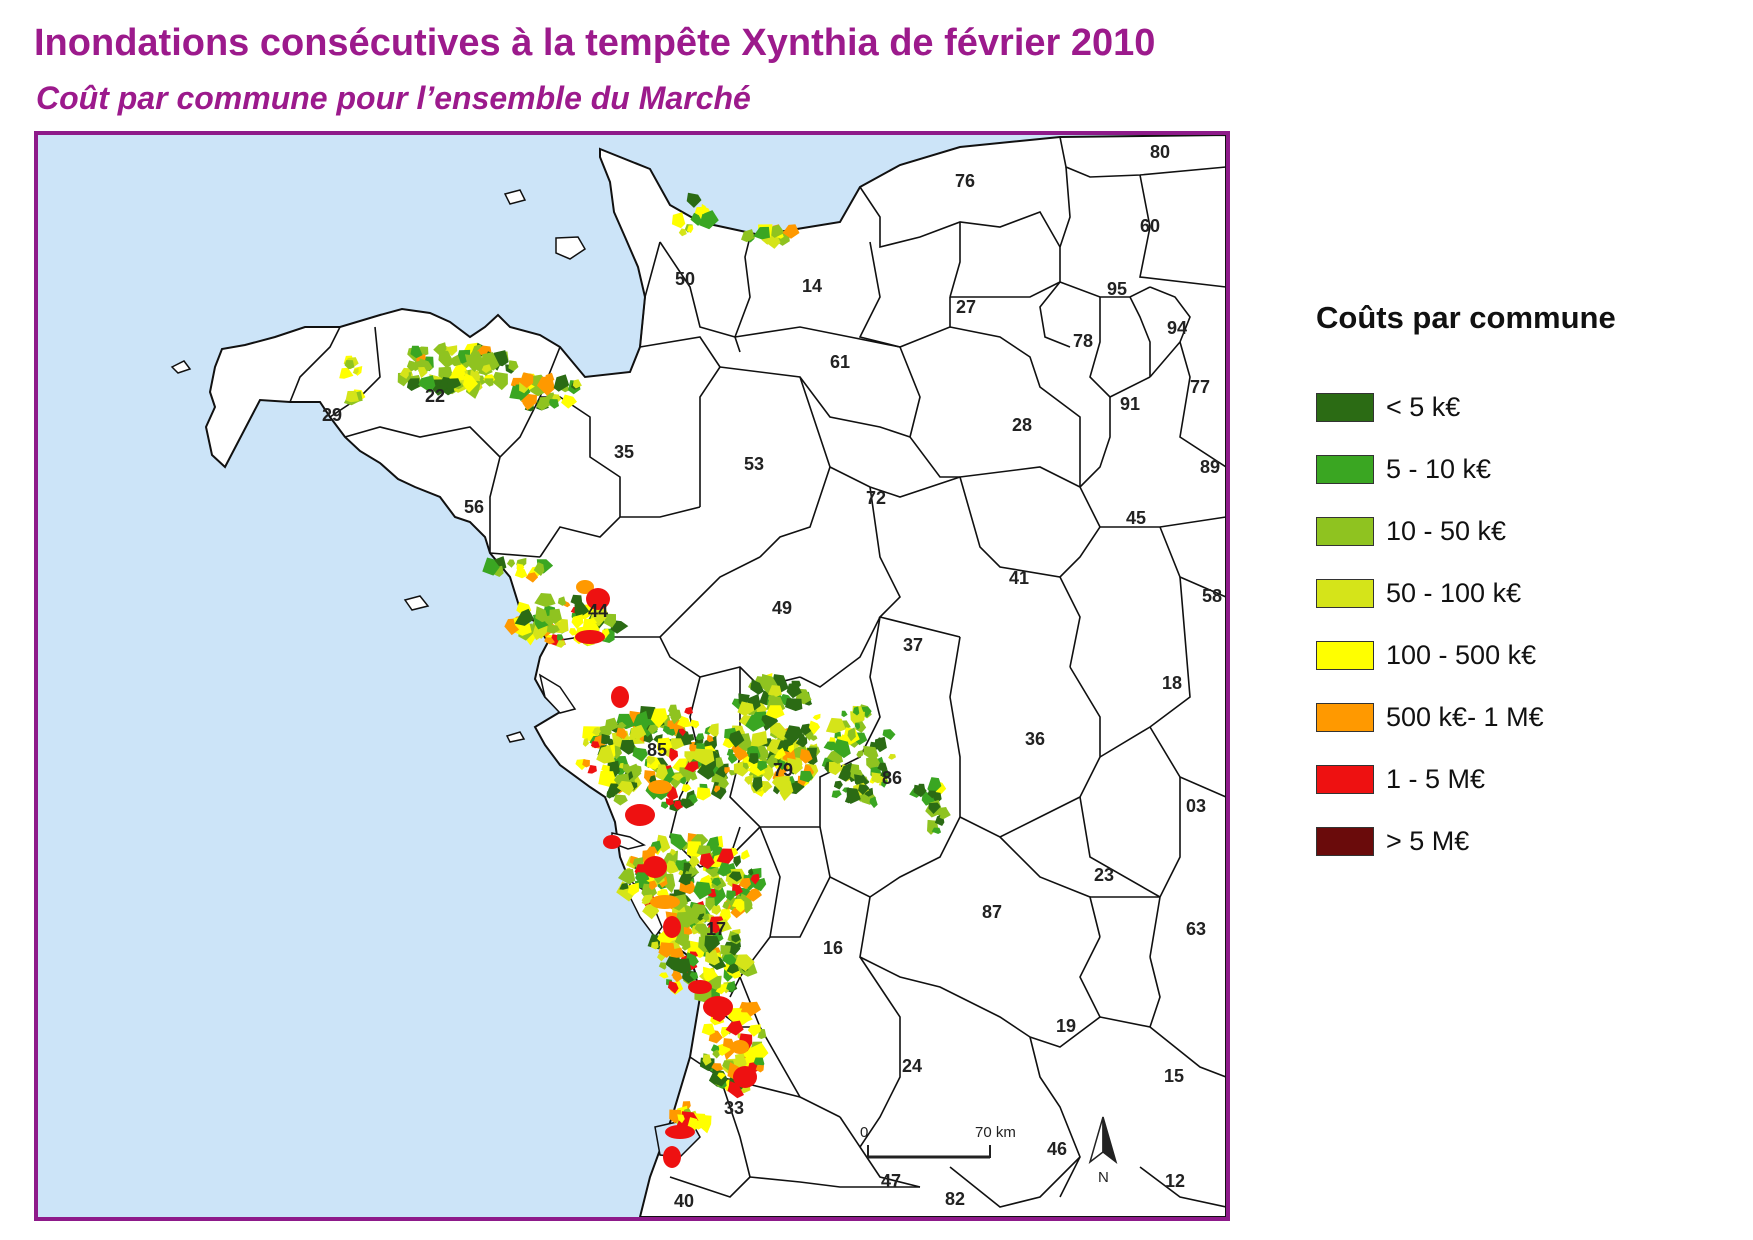 This screenshot has width=1753, height=1240. What do you see at coordinates (783, 770) in the screenshot?
I see `department-label-79: 79` at bounding box center [783, 770].